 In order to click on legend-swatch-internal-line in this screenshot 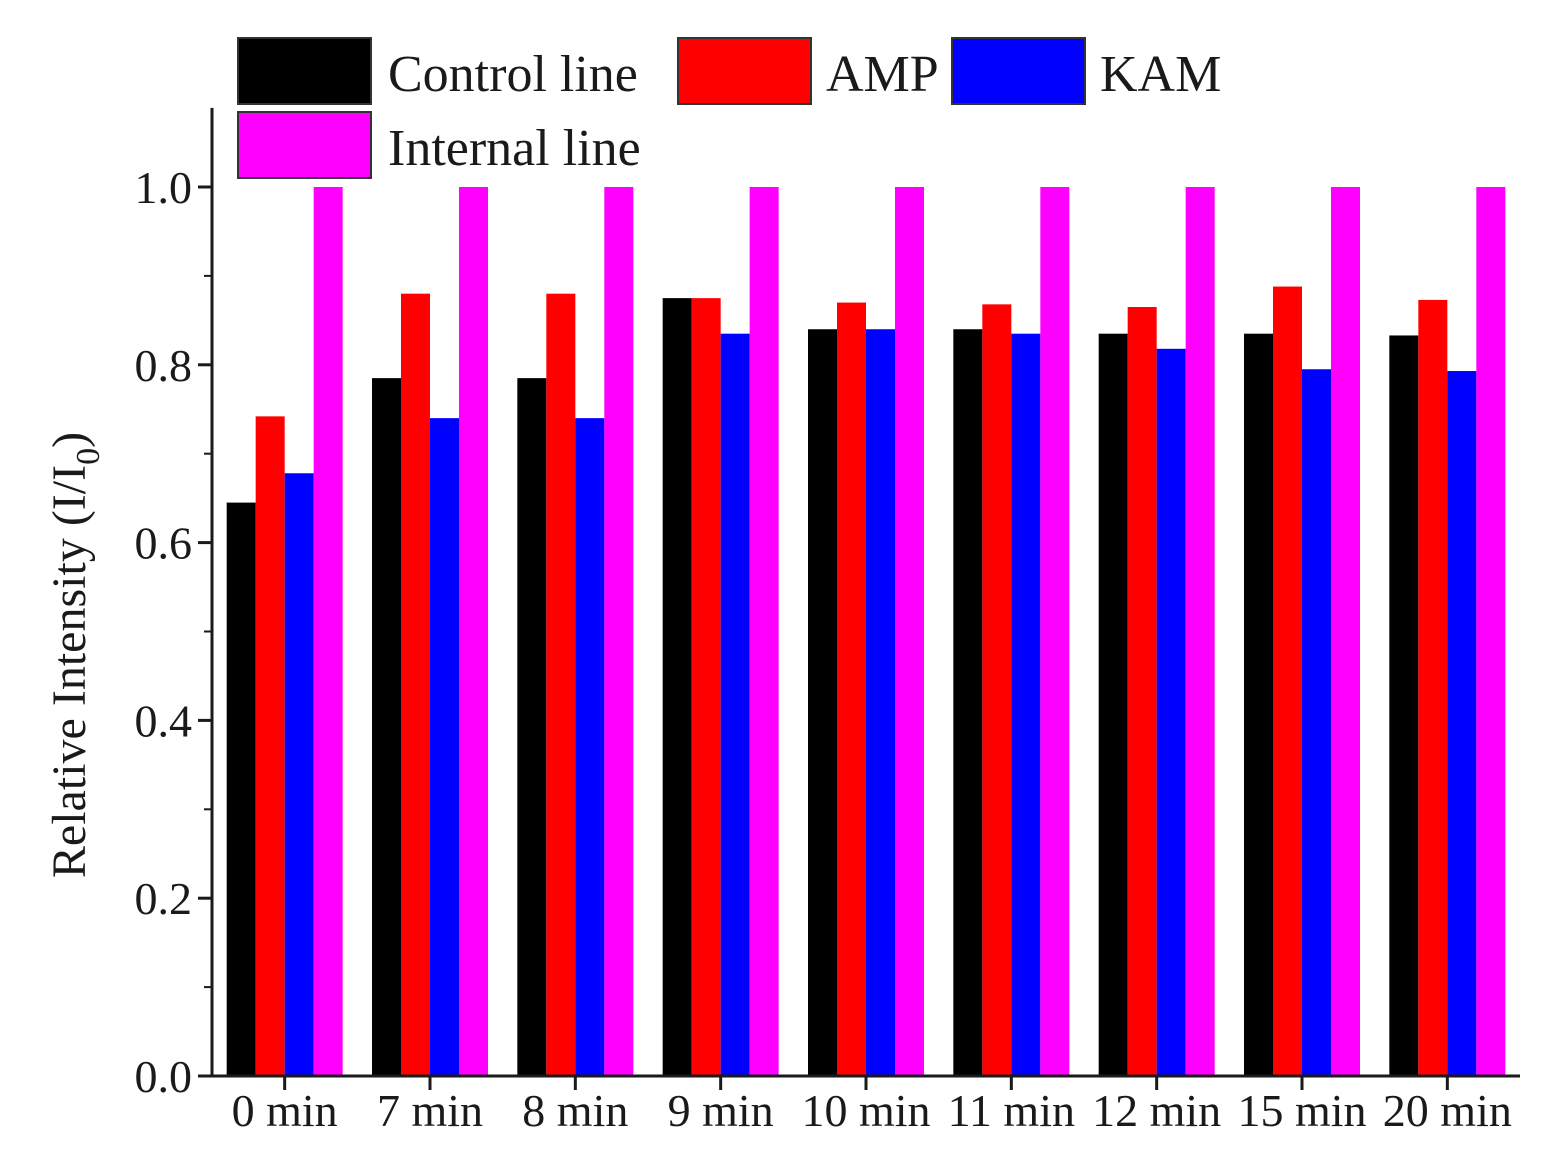, I will do `click(304, 145)`.